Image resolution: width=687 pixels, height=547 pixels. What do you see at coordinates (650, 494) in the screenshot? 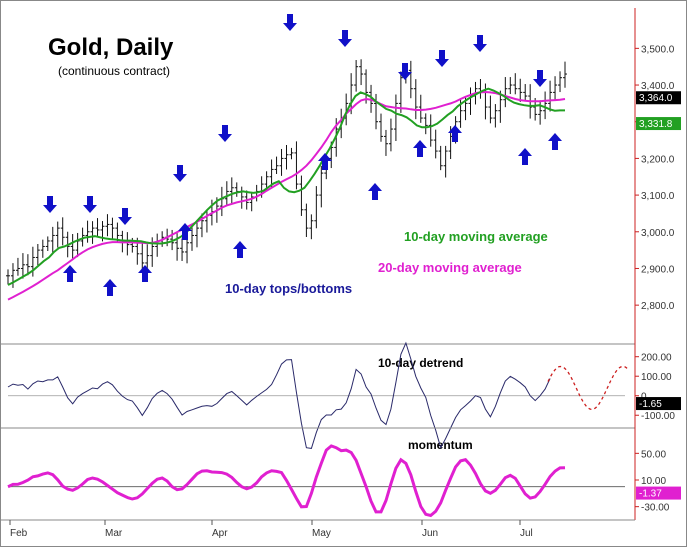
I see `momentum-last-label-text: -1.37` at bounding box center [650, 494].